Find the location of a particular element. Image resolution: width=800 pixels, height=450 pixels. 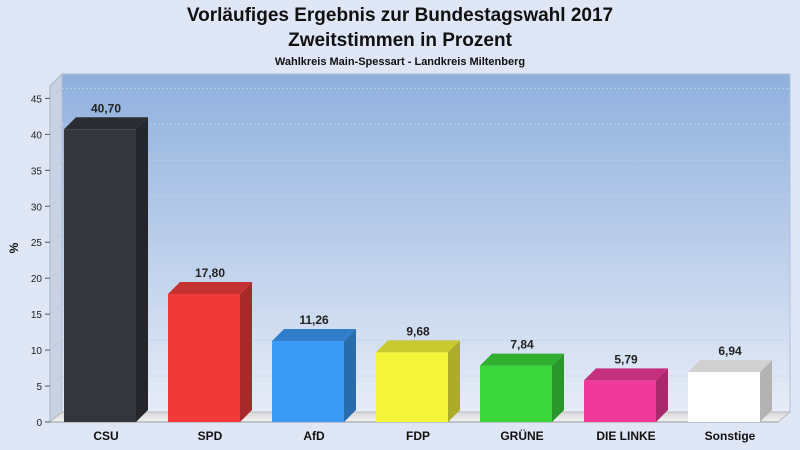

y-tick-label: 15 is located at coordinates (37, 315).